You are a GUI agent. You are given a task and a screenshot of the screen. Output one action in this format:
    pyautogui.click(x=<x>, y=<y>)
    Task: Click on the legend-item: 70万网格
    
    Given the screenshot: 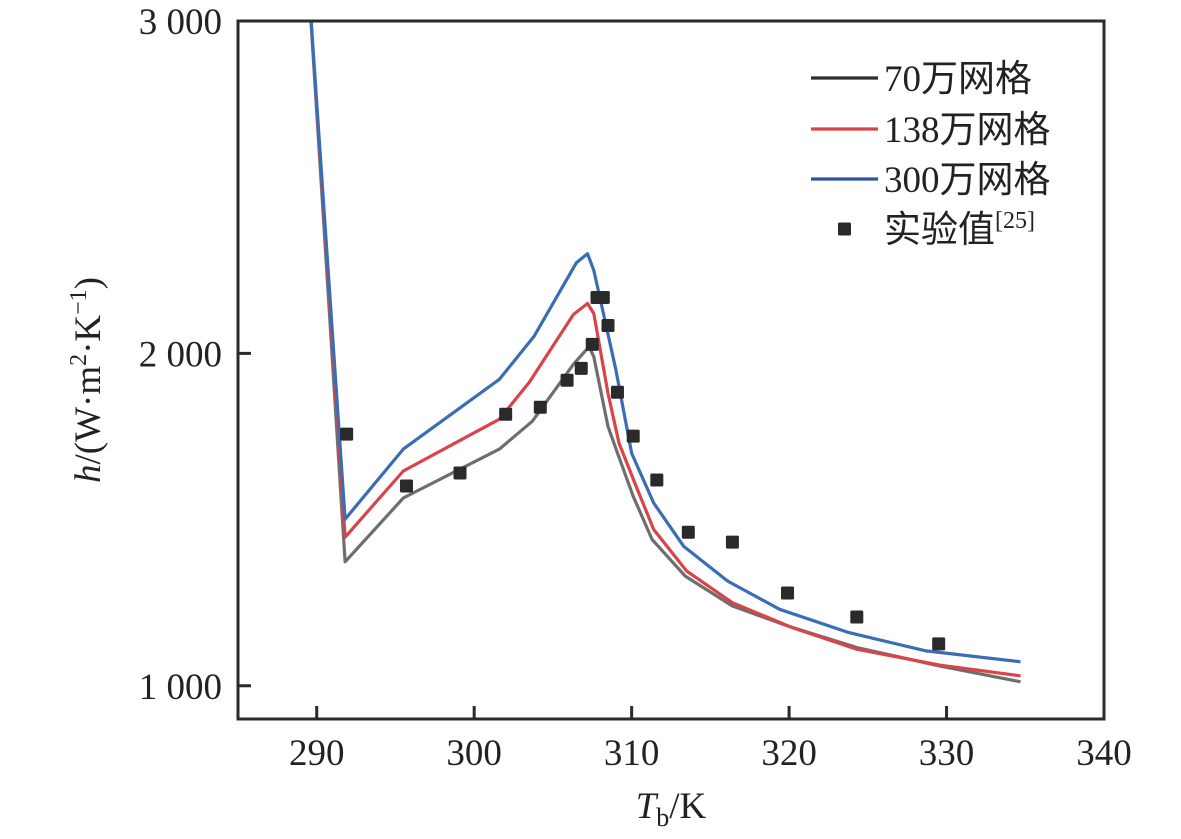 What is the action you would take?
    pyautogui.click(x=921, y=79)
    